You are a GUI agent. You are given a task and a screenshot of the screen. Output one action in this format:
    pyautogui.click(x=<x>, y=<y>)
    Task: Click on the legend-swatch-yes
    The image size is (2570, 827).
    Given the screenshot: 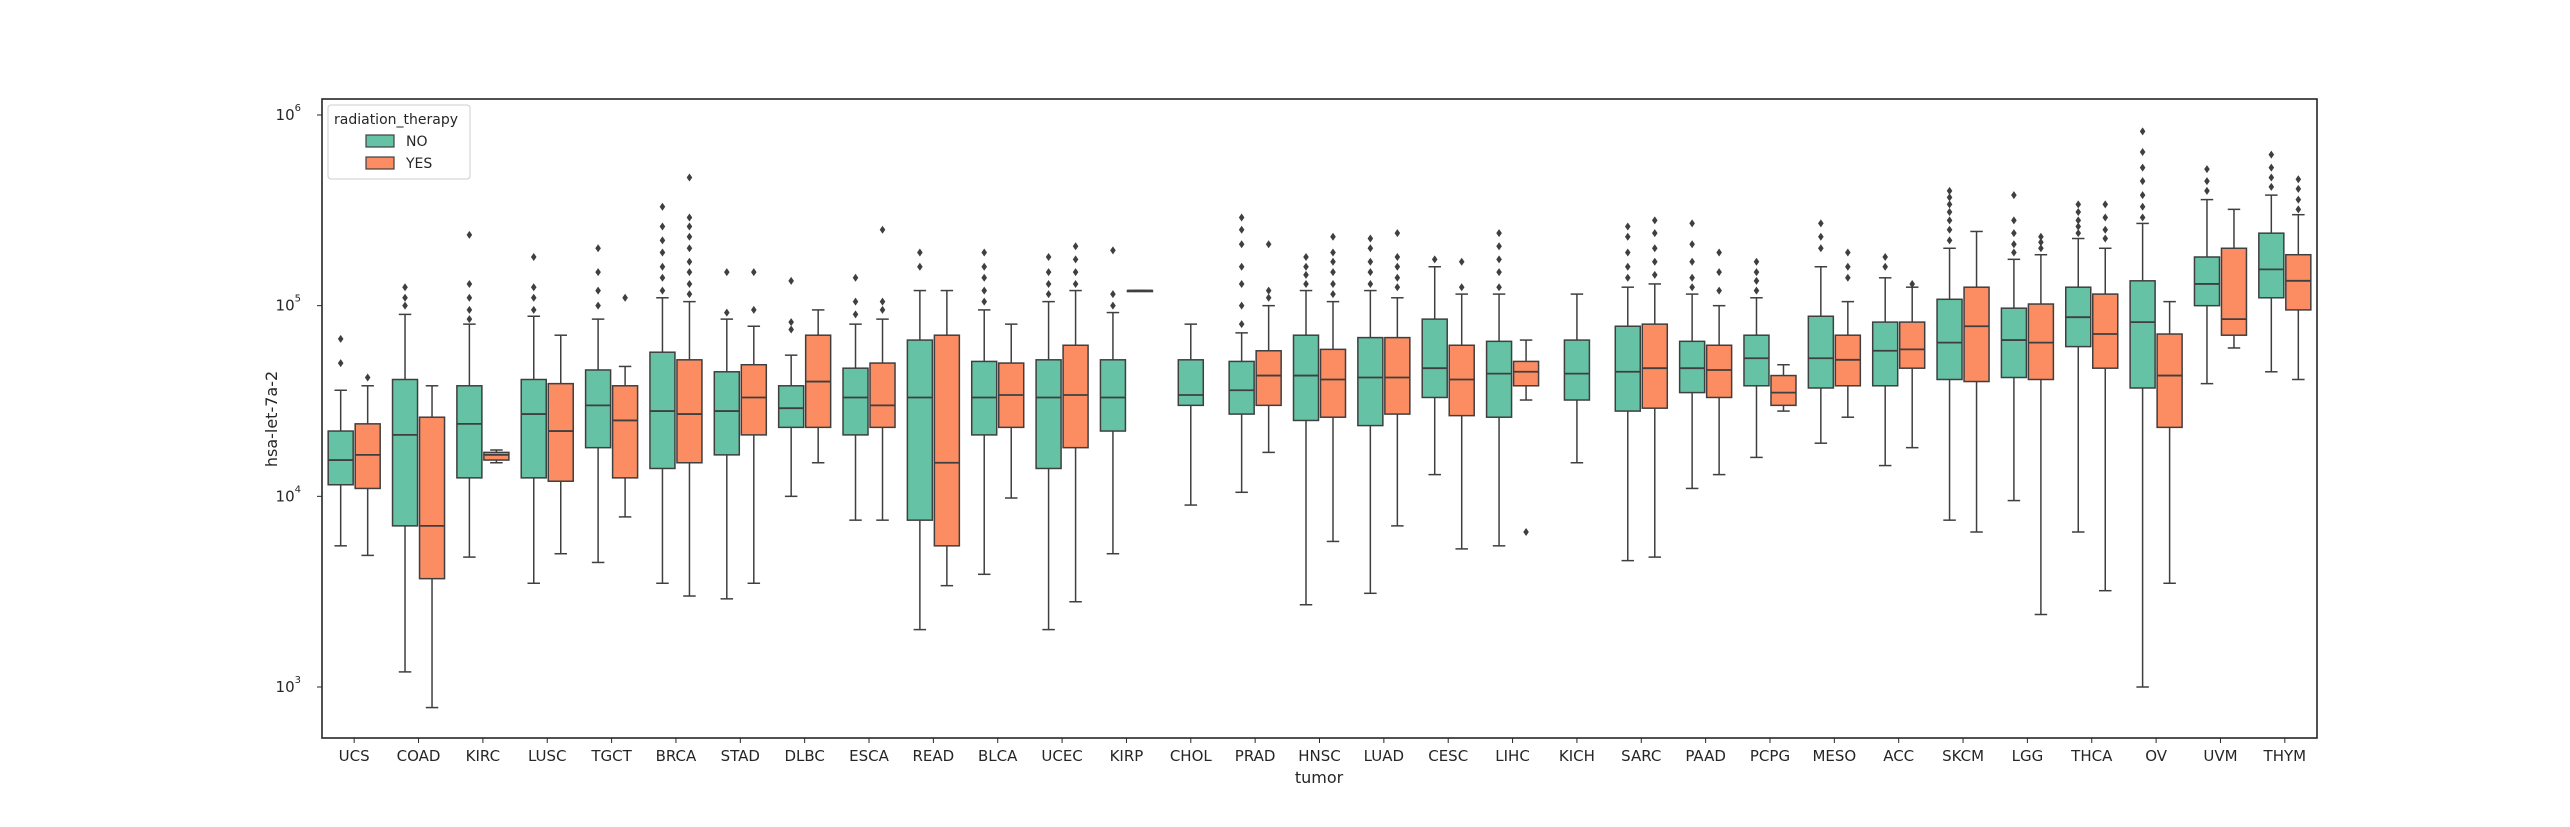 What is the action you would take?
    pyautogui.click(x=380, y=163)
    